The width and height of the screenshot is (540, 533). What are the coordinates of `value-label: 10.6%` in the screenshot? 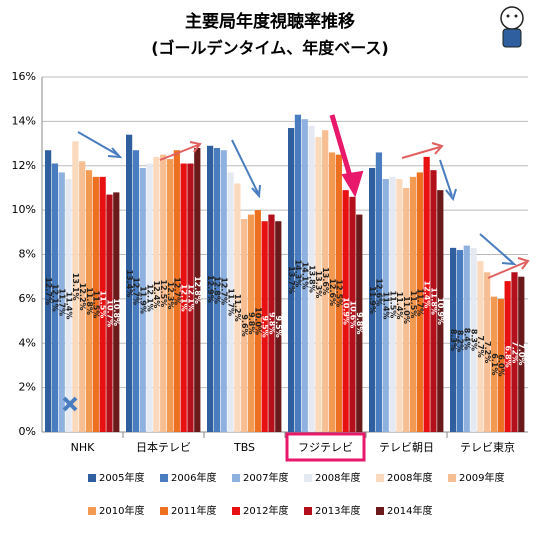 It's located at (352, 315).